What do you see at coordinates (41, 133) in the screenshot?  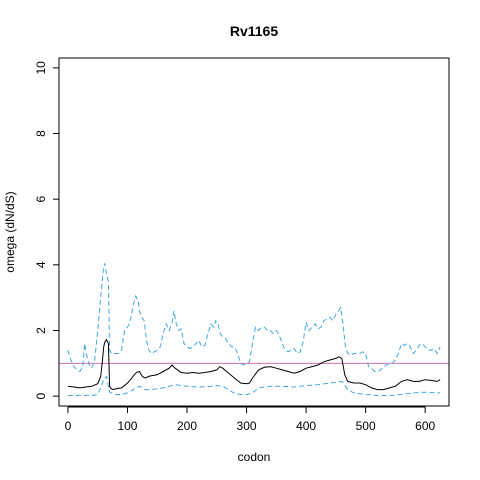 I see `y-tick-label: 8` at bounding box center [41, 133].